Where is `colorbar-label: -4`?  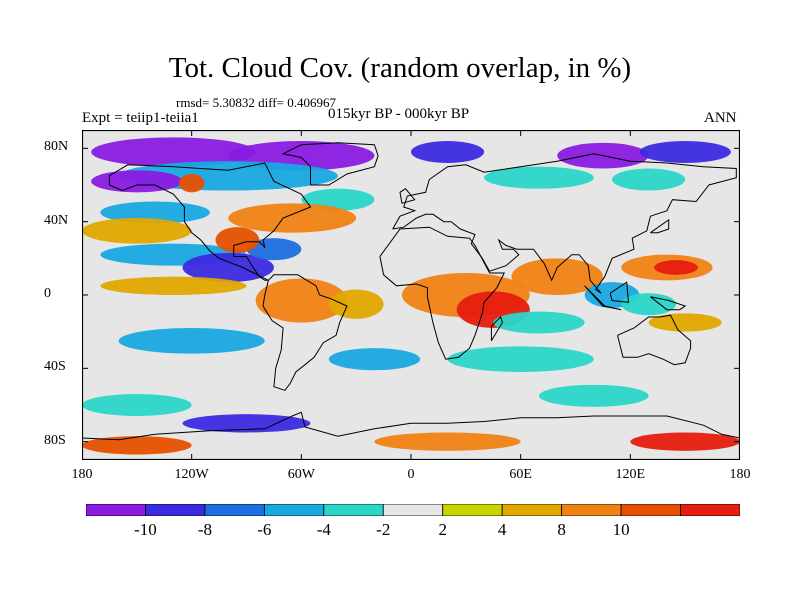
colorbar-label: -4 is located at coordinates (323, 529).